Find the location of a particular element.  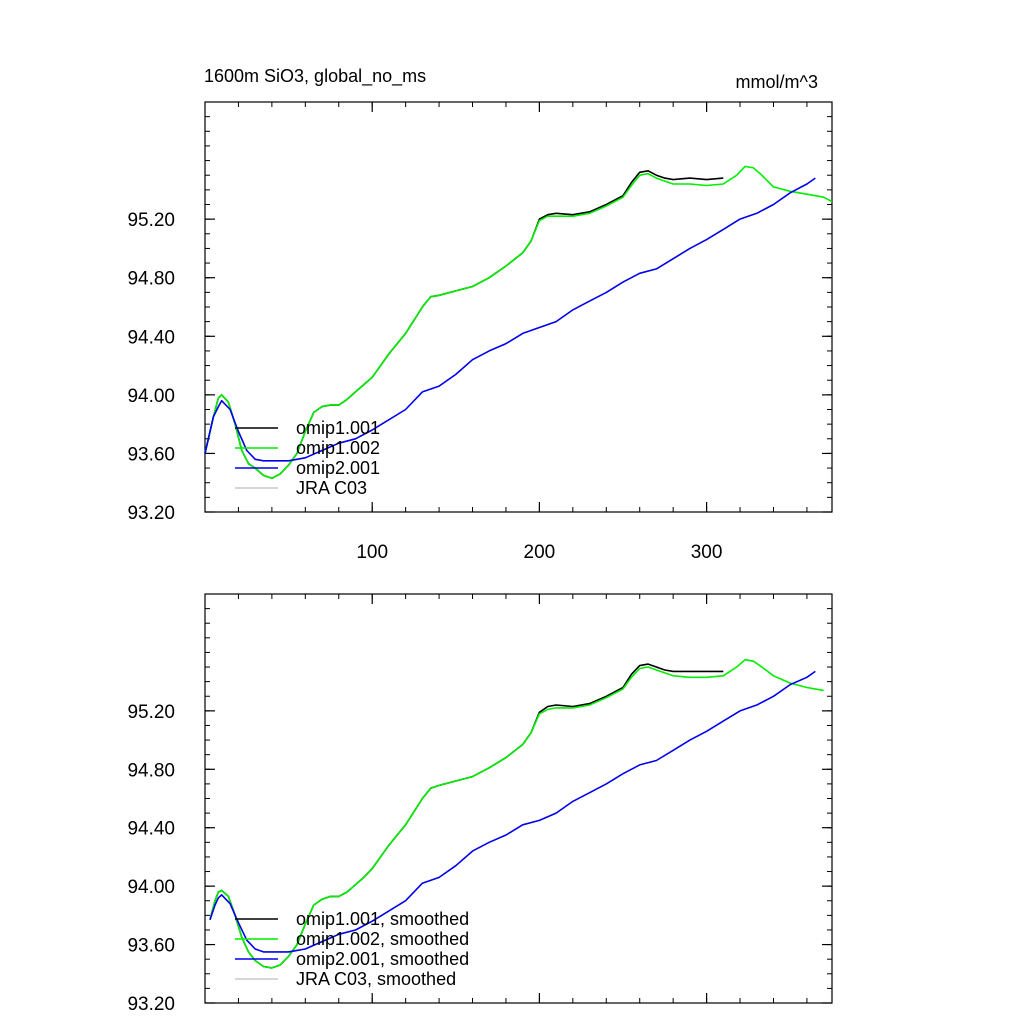

legend-label: omip1.002, smoothed is located at coordinates (382, 939).